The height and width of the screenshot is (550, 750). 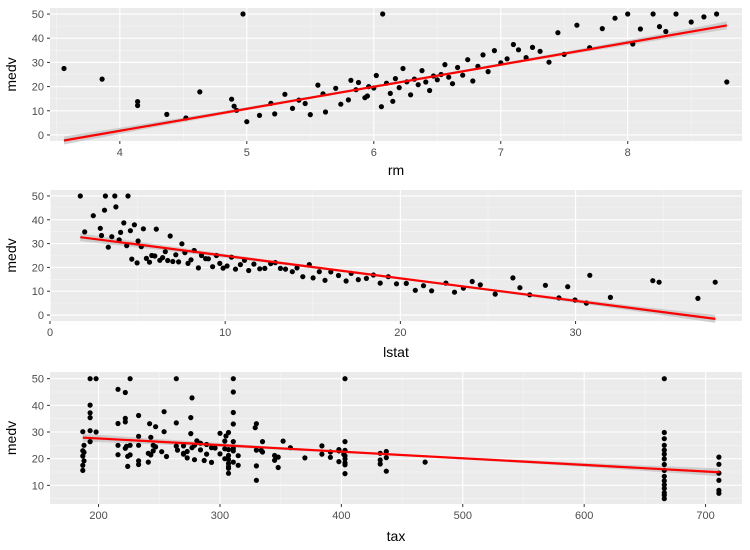 I want to click on x-tick-label: 4, so click(x=120, y=153).